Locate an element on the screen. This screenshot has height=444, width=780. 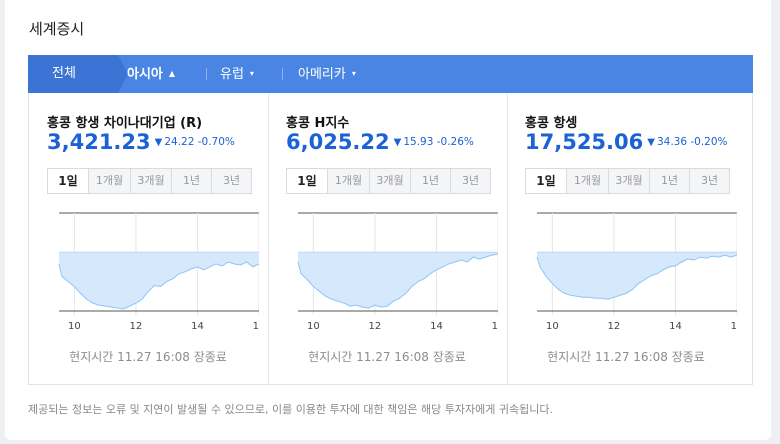
index-name: 홍콩 H지수 is located at coordinates (318, 123).